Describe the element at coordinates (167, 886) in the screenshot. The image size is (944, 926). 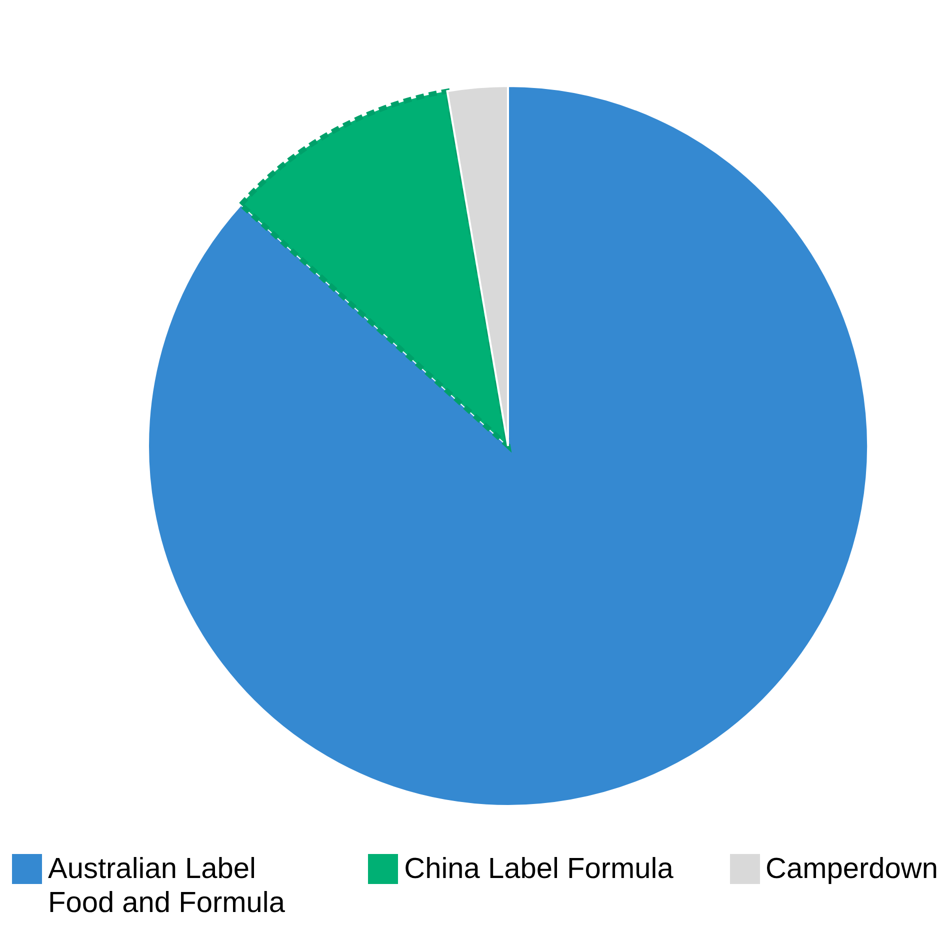
I see `legend-label: Australian Label Food and Formula` at that location.